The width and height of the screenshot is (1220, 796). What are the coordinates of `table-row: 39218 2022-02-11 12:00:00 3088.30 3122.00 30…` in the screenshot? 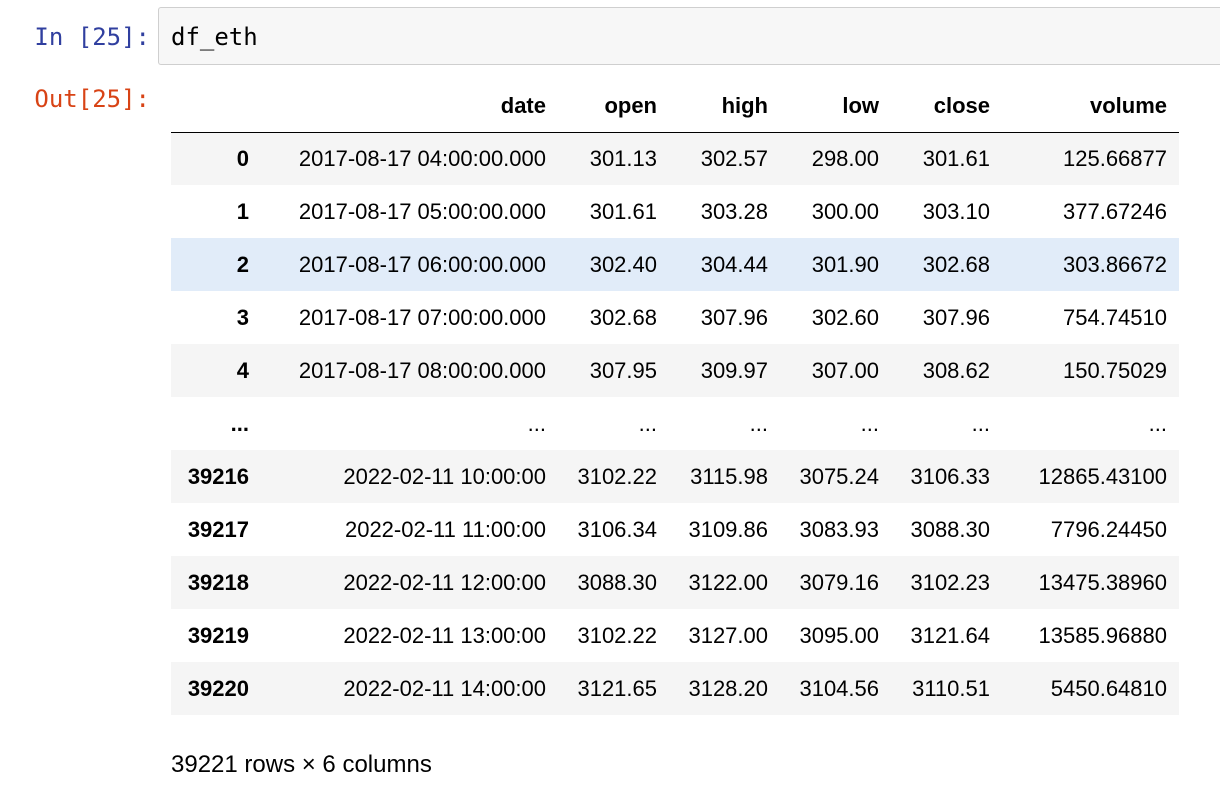 It's located at (675, 582).